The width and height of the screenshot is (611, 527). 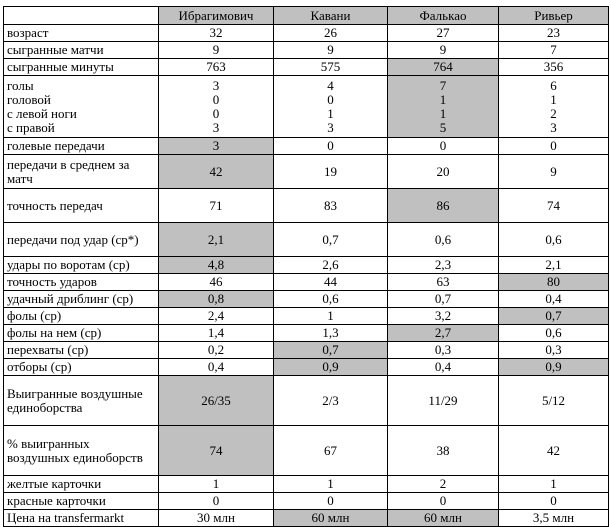 I want to click on row-label: перехваты (ср), so click(x=81, y=350).